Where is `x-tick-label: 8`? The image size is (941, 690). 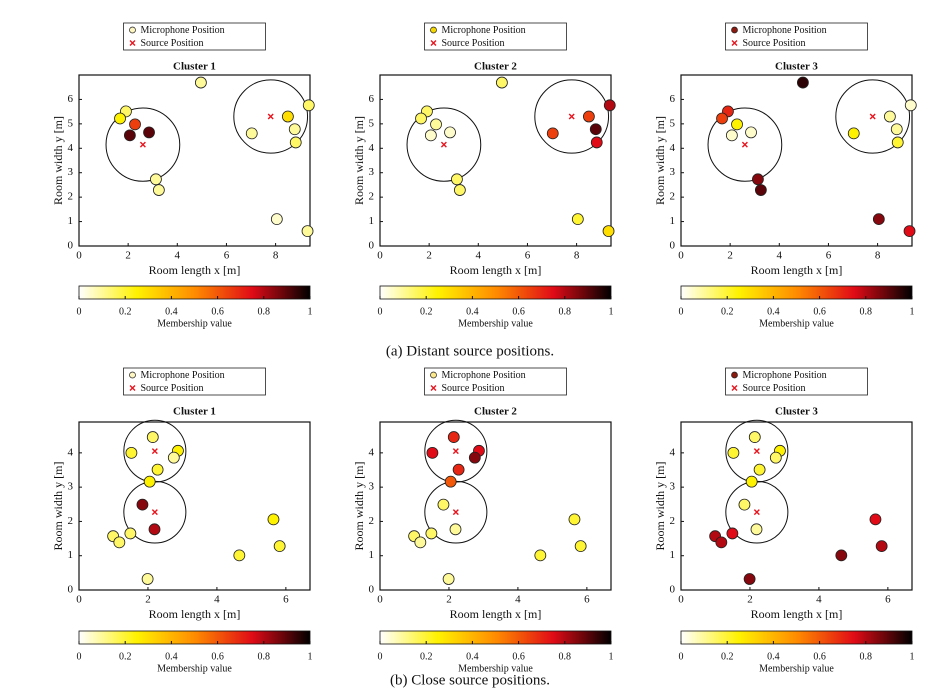 x-tick-label: 8 is located at coordinates (276, 256).